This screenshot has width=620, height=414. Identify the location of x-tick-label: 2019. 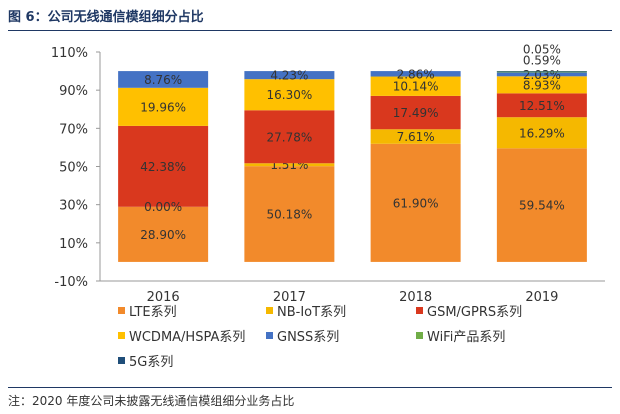
(541, 297).